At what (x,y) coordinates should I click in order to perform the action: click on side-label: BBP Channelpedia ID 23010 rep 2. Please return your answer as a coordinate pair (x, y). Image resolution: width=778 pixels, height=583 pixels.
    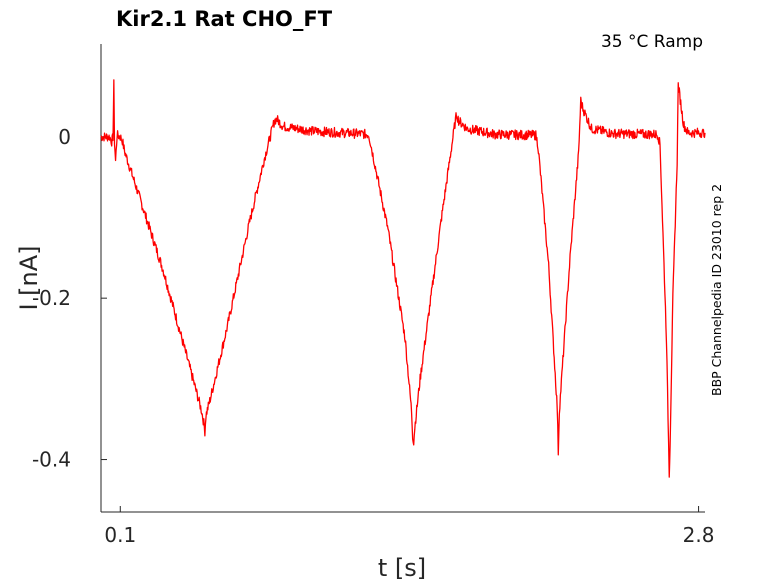
    Looking at the image, I should click on (716, 290).